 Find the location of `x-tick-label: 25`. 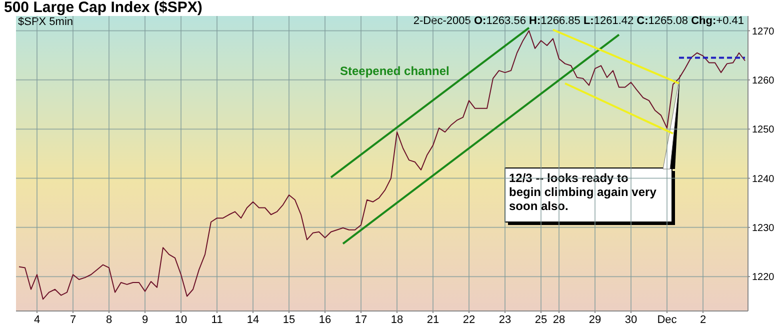

x-tick-label: 25 is located at coordinates (541, 320).